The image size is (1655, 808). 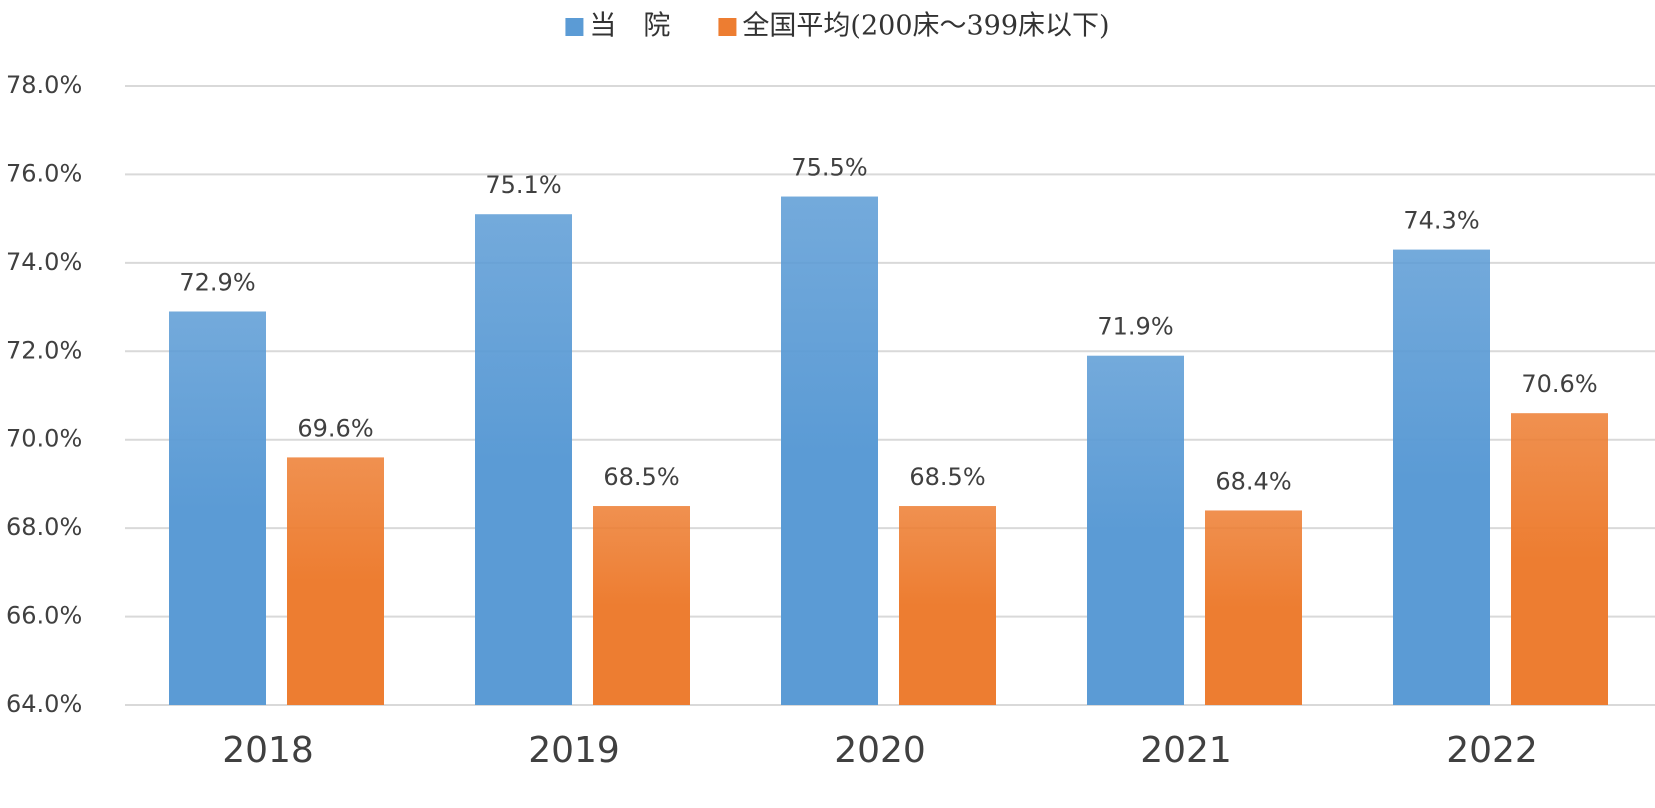 I want to click on value-label: 72.9%, so click(x=217, y=282).